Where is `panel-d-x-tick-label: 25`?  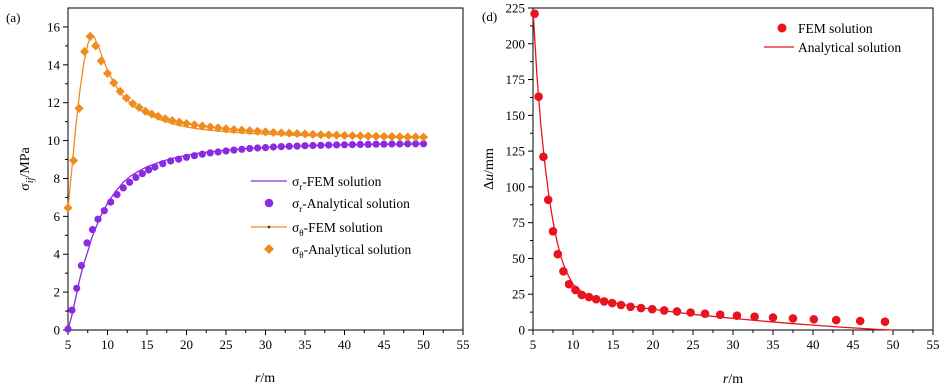
panel-d-x-tick-label: 25 is located at coordinates (693, 344).